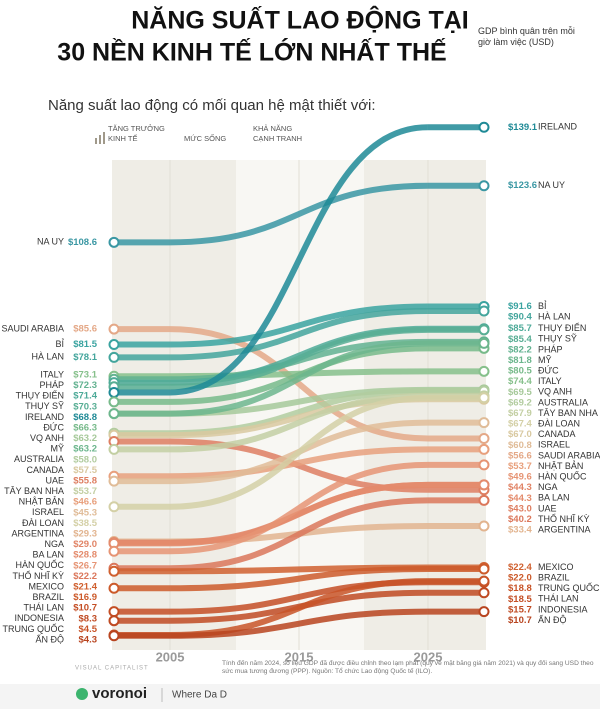 Image resolution: width=600 pixels, height=709 pixels. Describe the element at coordinates (520, 477) in the screenshot. I see `right-value: $49.6` at that location.